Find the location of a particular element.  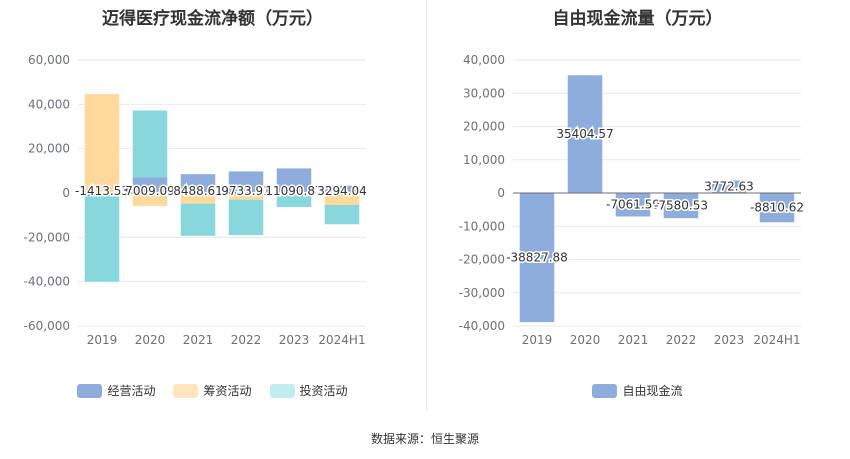

chart-title: 自由现金流量（万元） is located at coordinates (637, 19).